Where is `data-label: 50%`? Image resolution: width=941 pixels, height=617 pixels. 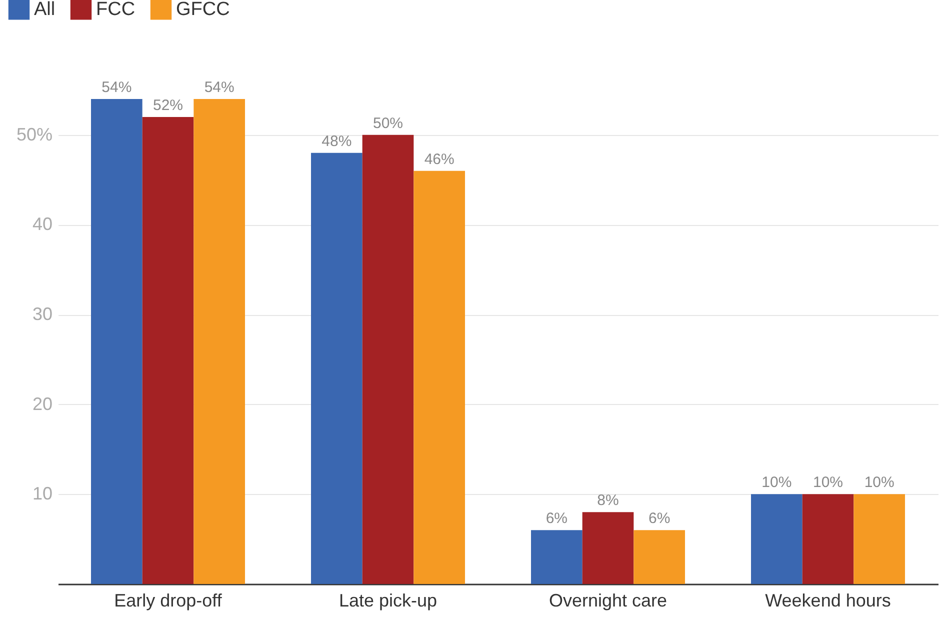
data-label: 50% is located at coordinates (388, 123).